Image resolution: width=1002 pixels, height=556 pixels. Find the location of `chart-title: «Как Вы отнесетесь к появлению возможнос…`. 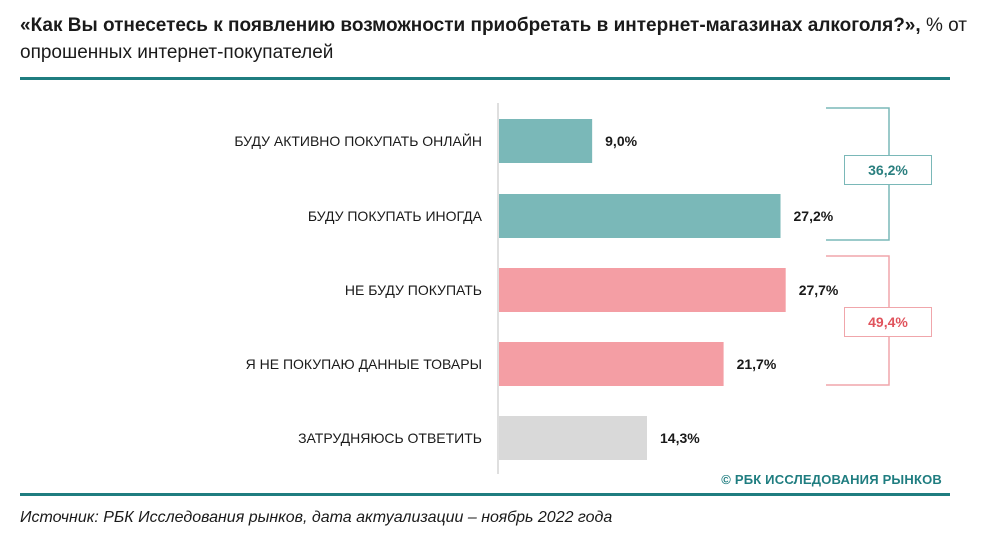

chart-title: «Как Вы отнесетесь к появлению возможнос… is located at coordinates (500, 39).